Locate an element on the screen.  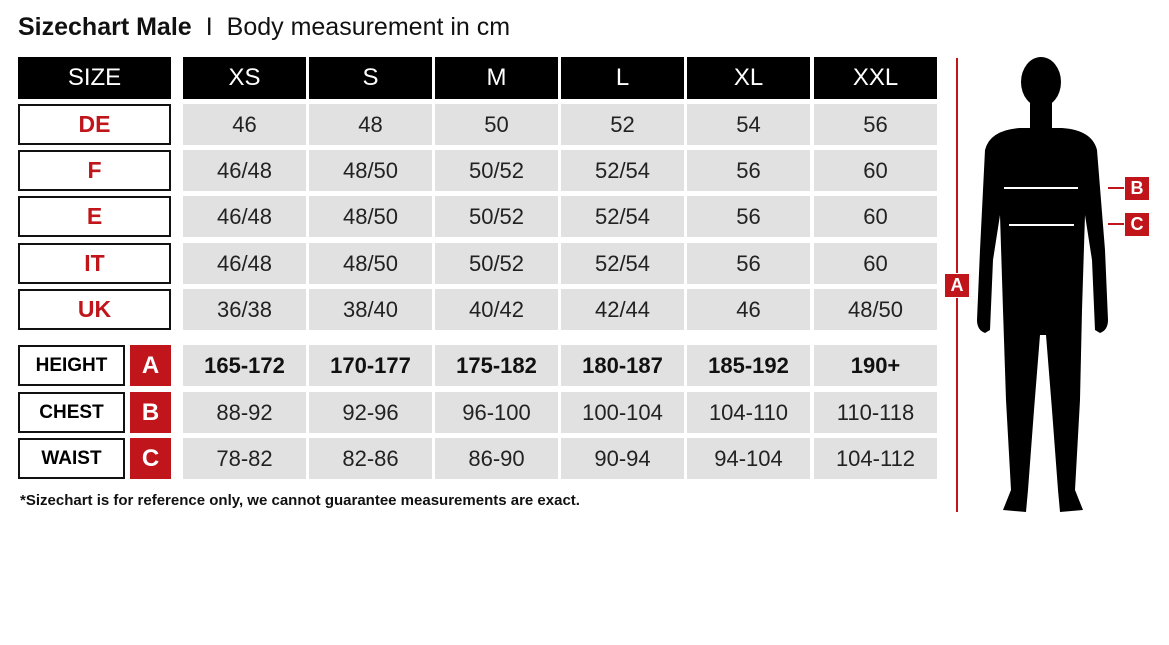
measurement-key: C is located at coordinates (150, 458).